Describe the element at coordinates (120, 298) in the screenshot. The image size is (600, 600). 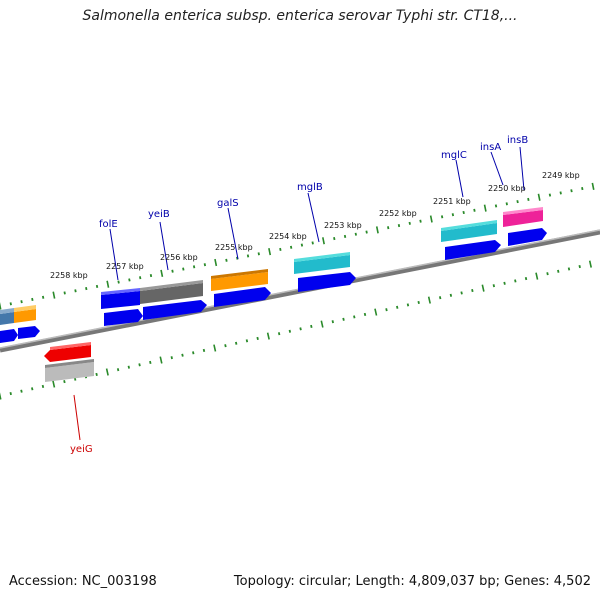
I see `feature-folE` at that location.